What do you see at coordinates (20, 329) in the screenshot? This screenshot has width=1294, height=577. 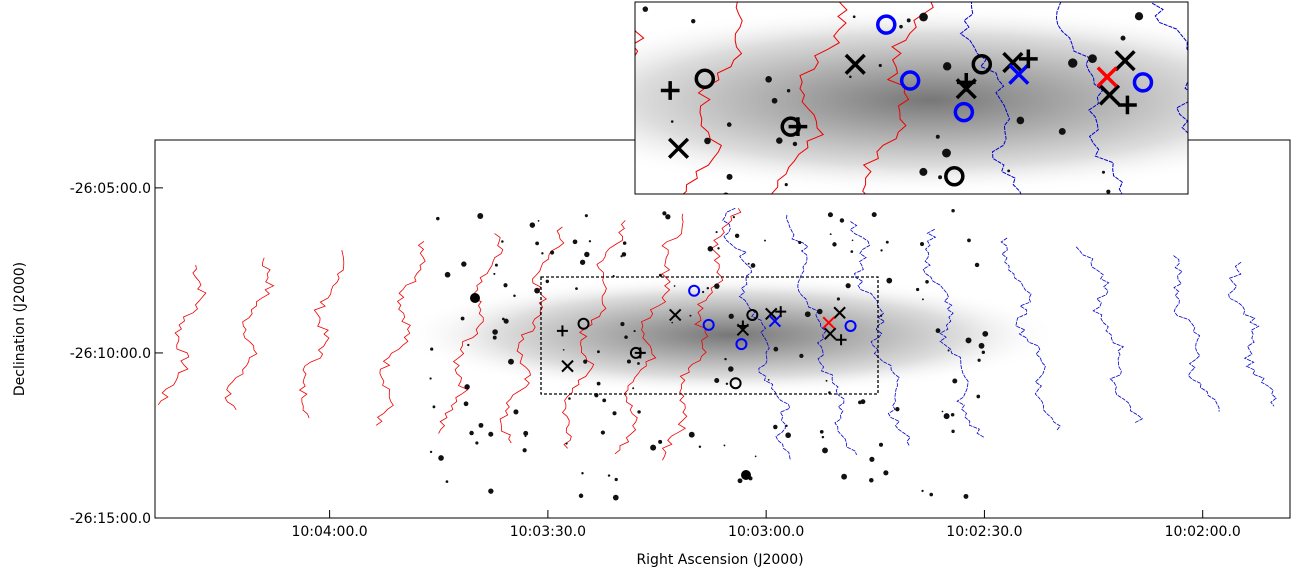 I see `y-axis-label: Declination (J2000)` at bounding box center [20, 329].